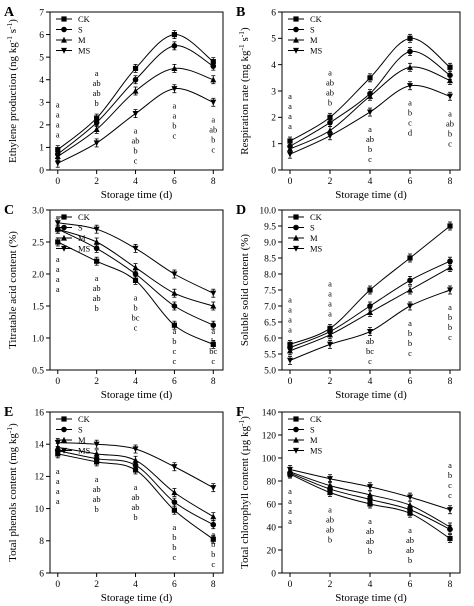 This screenshot has width=474, height=606. I want to click on y-tick-label: 140, so click(269, 413).